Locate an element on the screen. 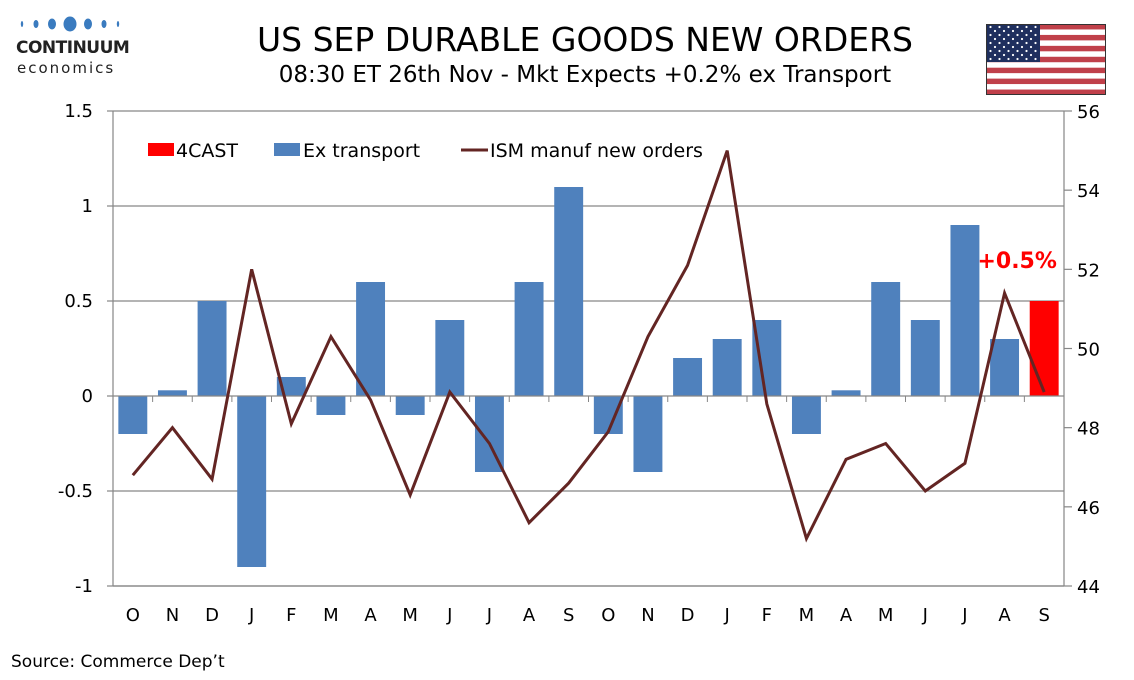  chart-title: US SEP DURABLE GOODS NEW ORDERS is located at coordinates (585, 39).